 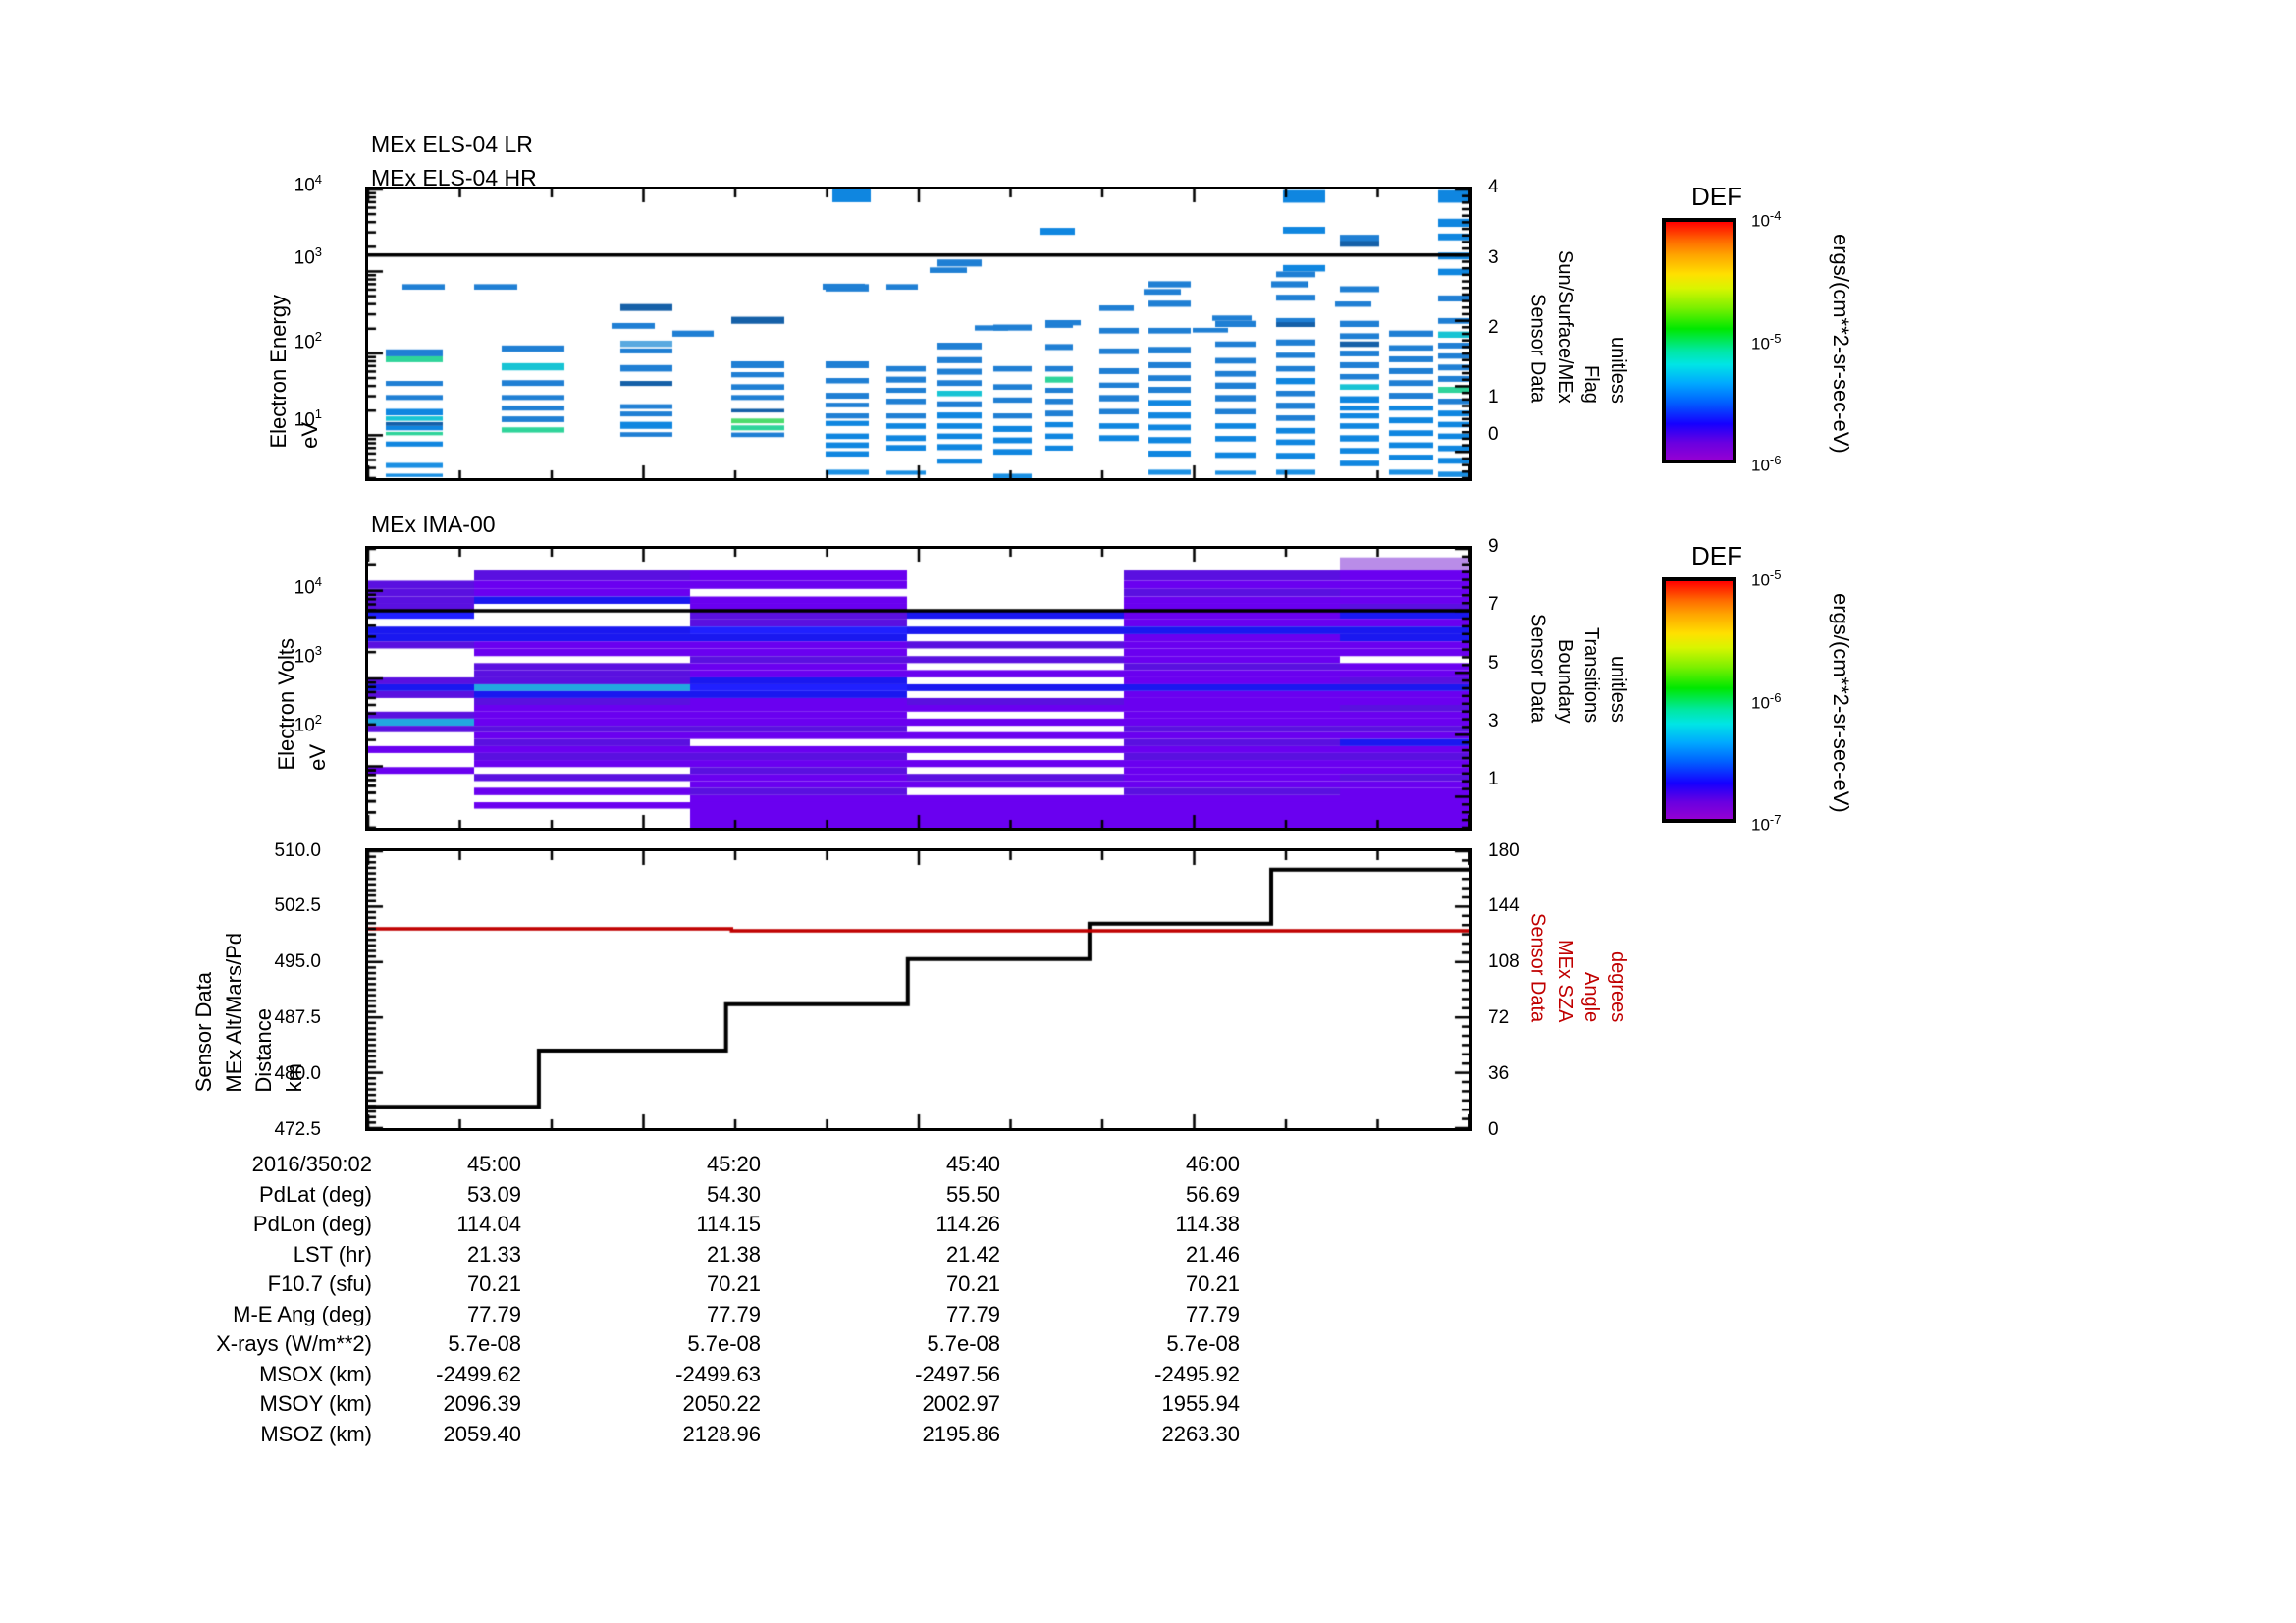 I want to click on top-panel-y-axis-label: Electron Energy eV, so click(x=294, y=372).